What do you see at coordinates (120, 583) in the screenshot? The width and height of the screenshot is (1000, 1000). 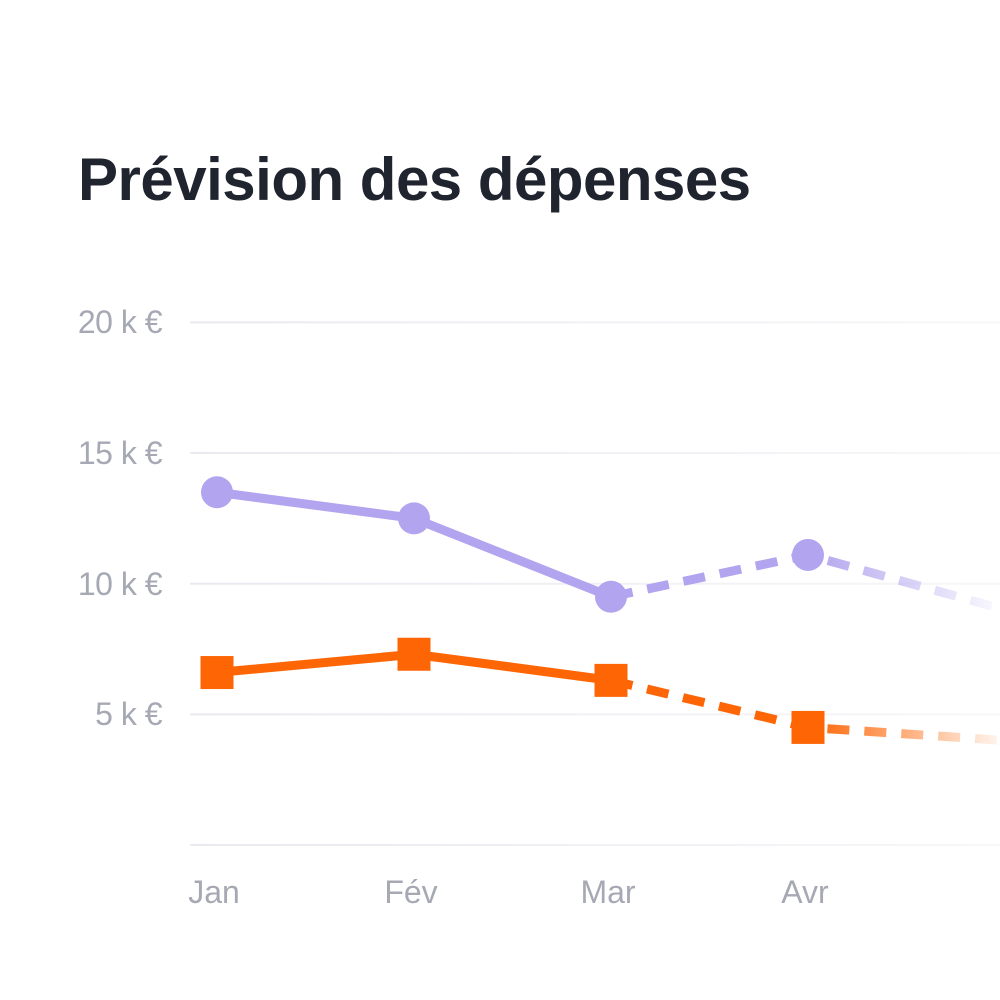 I see `y-tick-label-10k: 10 k €` at bounding box center [120, 583].